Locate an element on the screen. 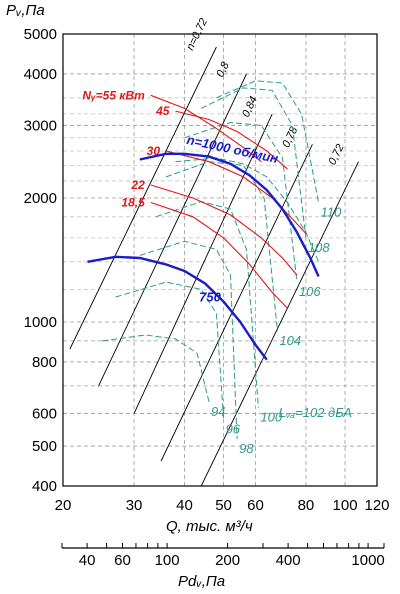 The height and width of the screenshot is (594, 400). secondary-tick-label: 400 is located at coordinates (288, 560).